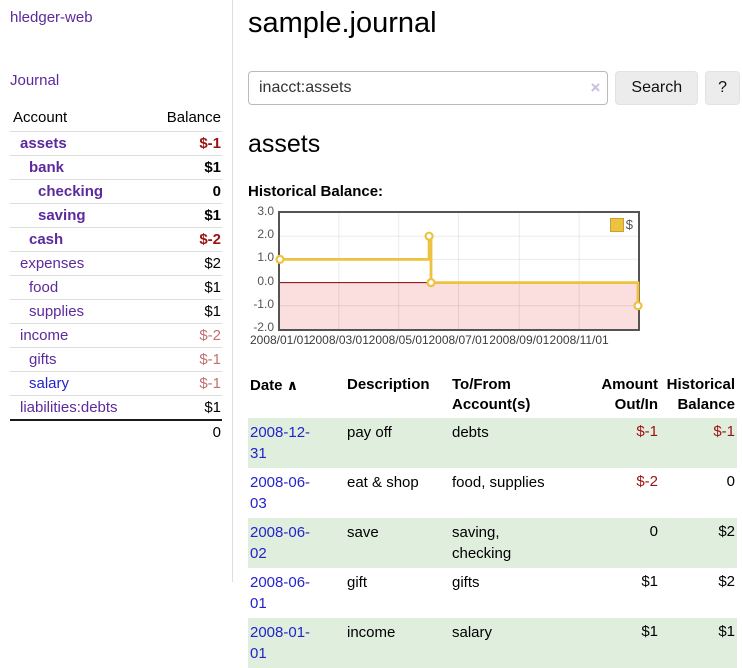 The image size is (742, 668). What do you see at coordinates (263, 303) in the screenshot?
I see `y-axis-tick-label: -1.0` at bounding box center [263, 303].